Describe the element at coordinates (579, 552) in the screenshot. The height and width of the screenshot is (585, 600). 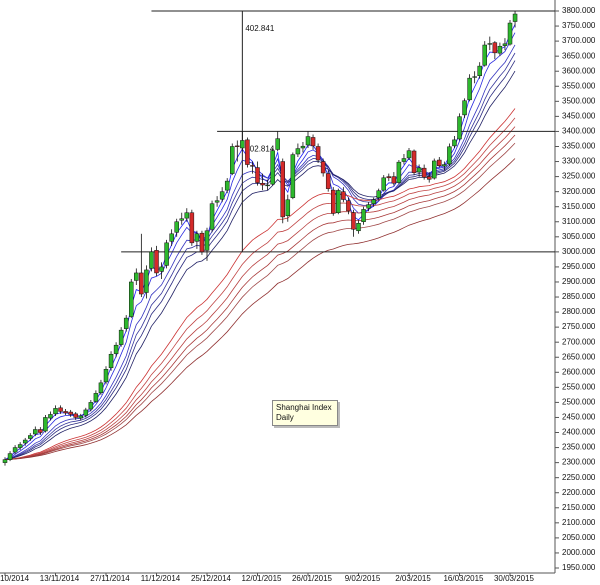
I see `y-tick-label: 2000.000` at that location.